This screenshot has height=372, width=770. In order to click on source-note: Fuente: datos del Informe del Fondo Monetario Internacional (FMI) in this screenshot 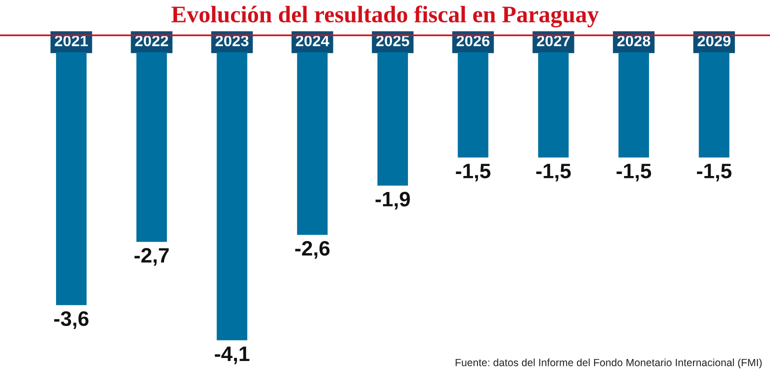, I will do `click(609, 363)`.